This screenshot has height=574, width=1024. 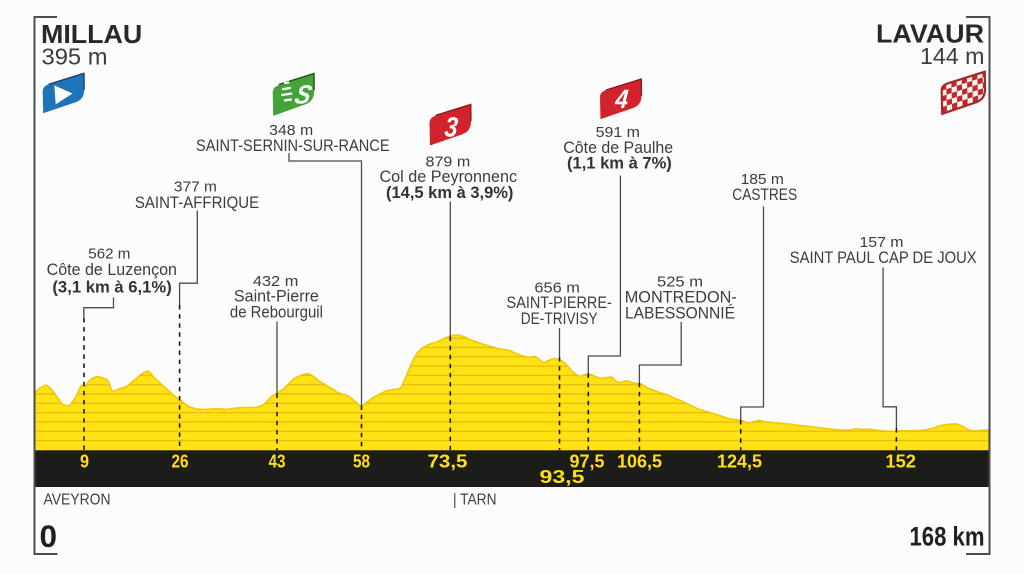 I want to click on svg-text: 97,5, so click(x=587, y=461).